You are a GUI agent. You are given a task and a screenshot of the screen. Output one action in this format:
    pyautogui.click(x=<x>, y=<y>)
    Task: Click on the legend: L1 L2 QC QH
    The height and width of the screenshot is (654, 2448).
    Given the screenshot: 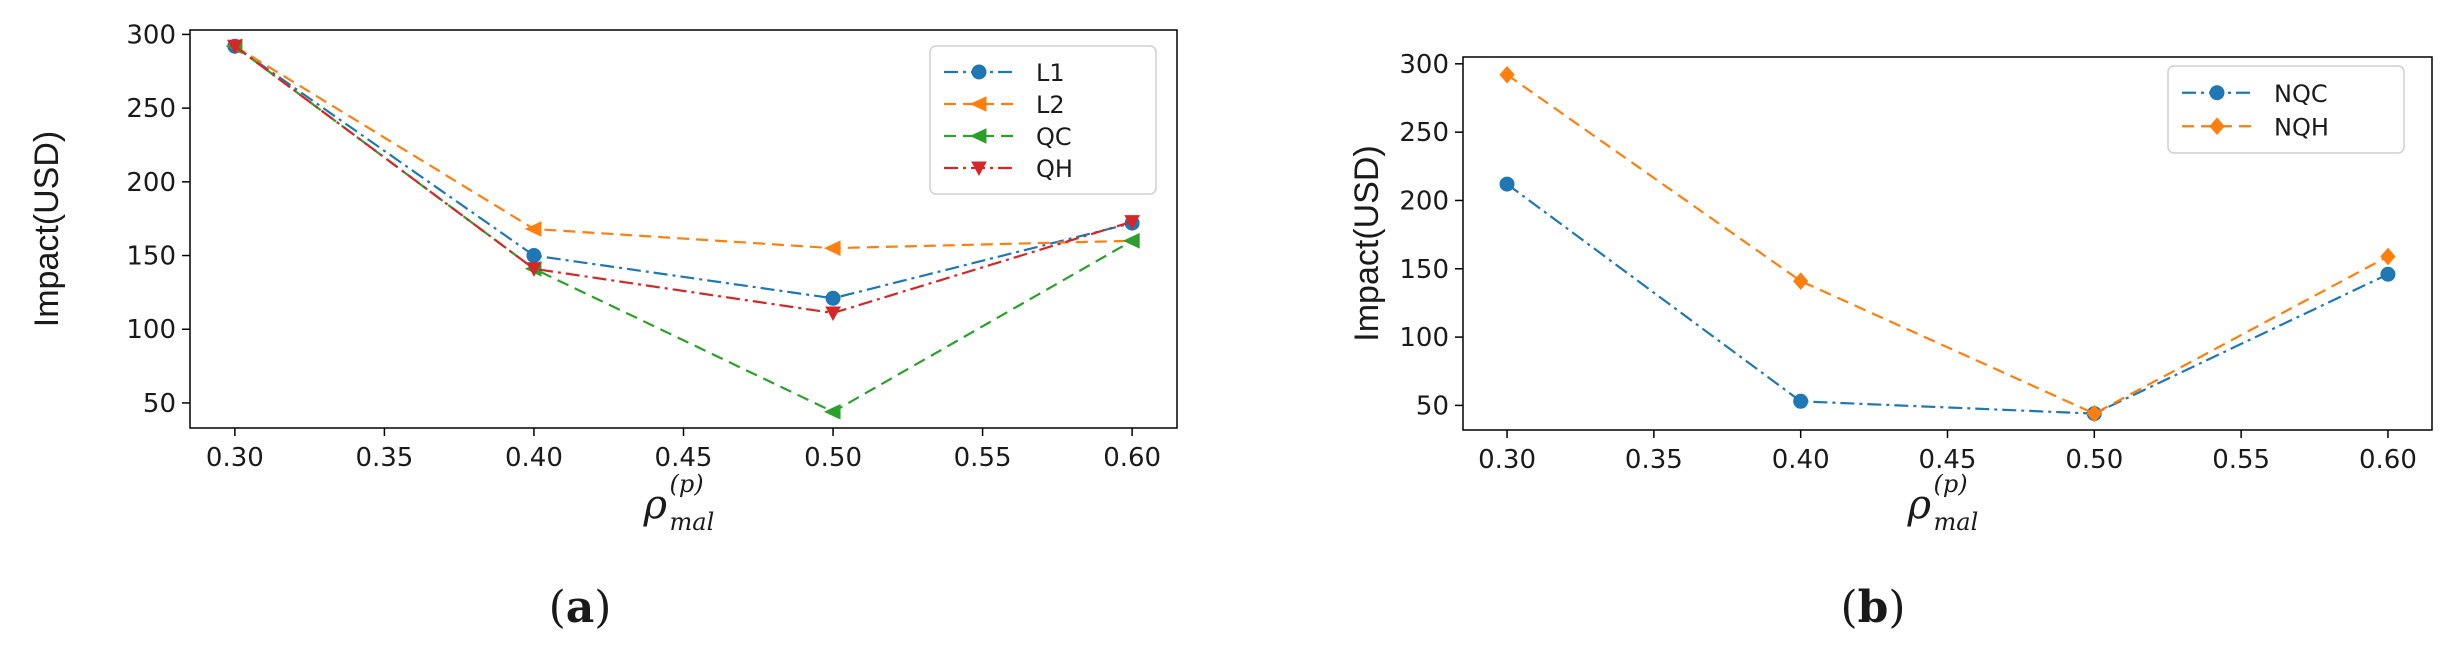 What is the action you would take?
    pyautogui.click(x=1043, y=120)
    